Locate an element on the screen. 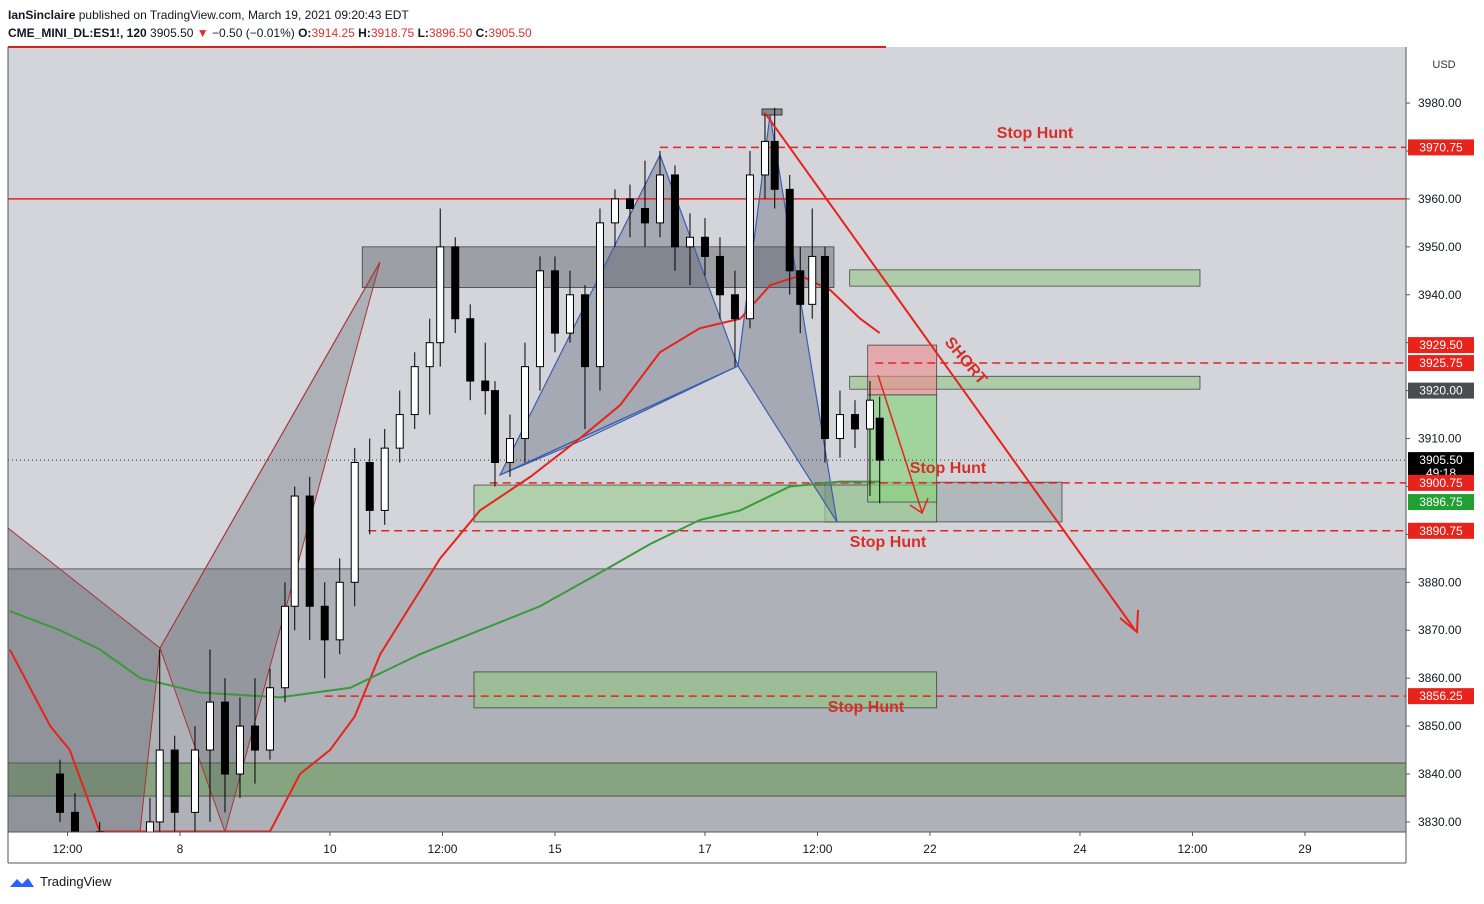  y-tick-label: 3870.00 is located at coordinates (1440, 630).